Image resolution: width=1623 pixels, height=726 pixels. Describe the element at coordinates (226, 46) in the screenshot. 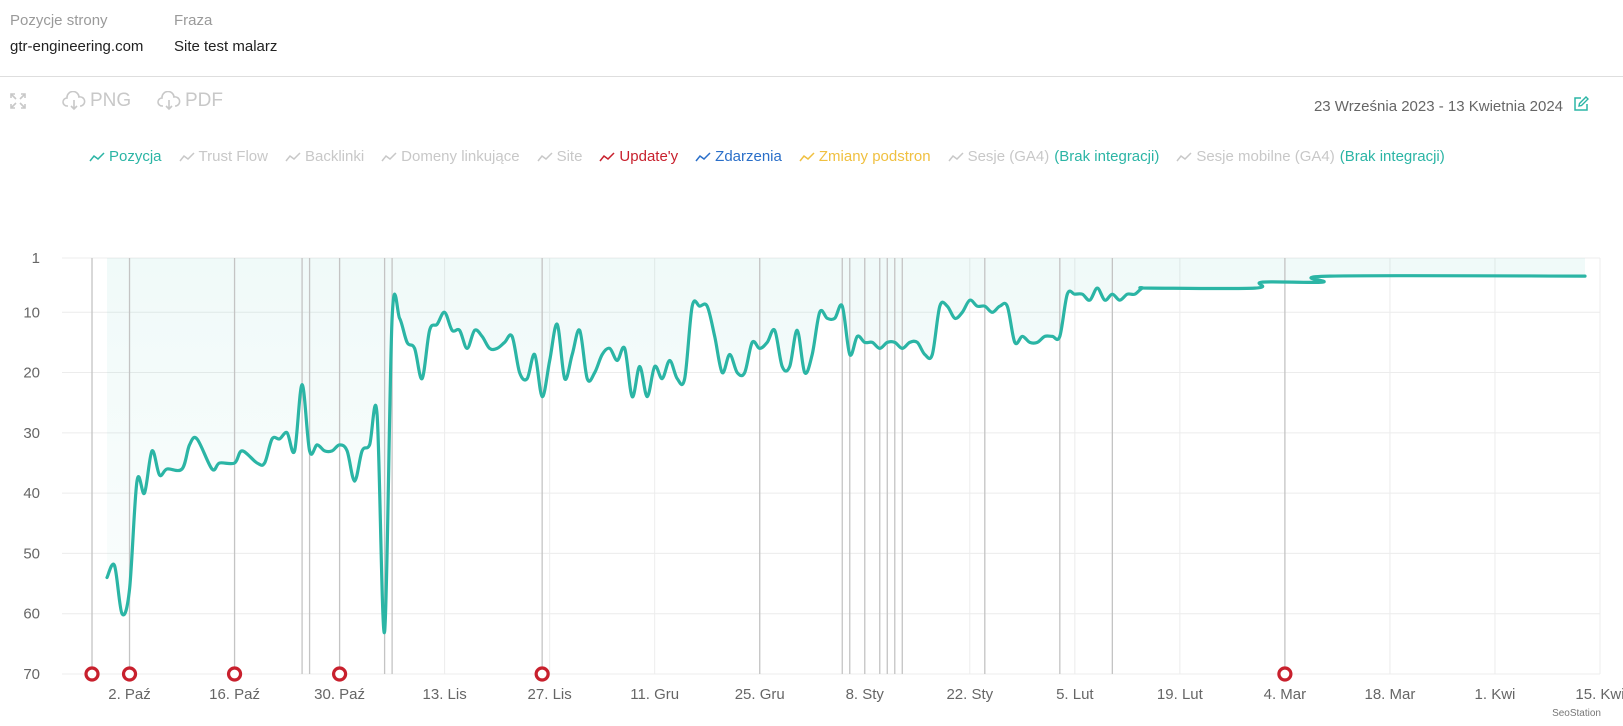

I see `phrase-value: Site test malarz` at that location.